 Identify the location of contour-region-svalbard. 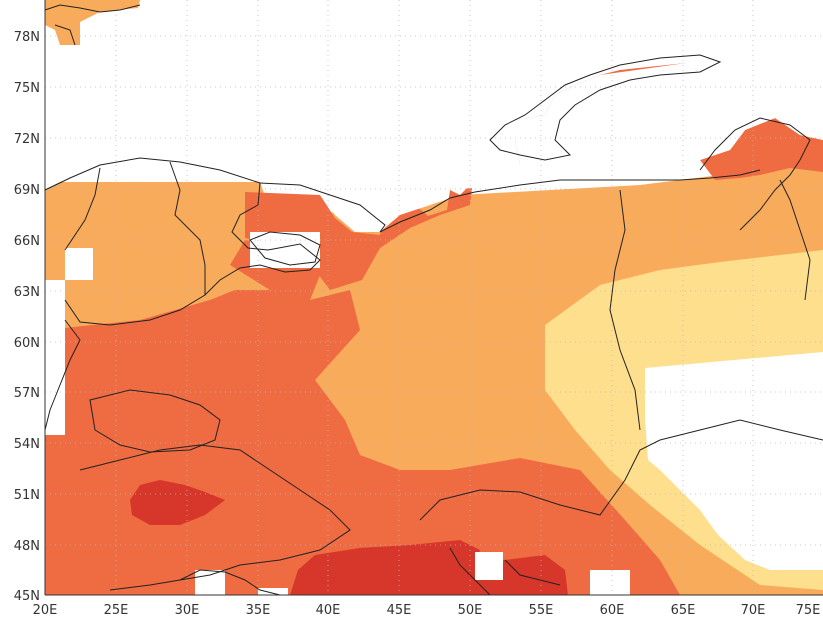
(92, 22).